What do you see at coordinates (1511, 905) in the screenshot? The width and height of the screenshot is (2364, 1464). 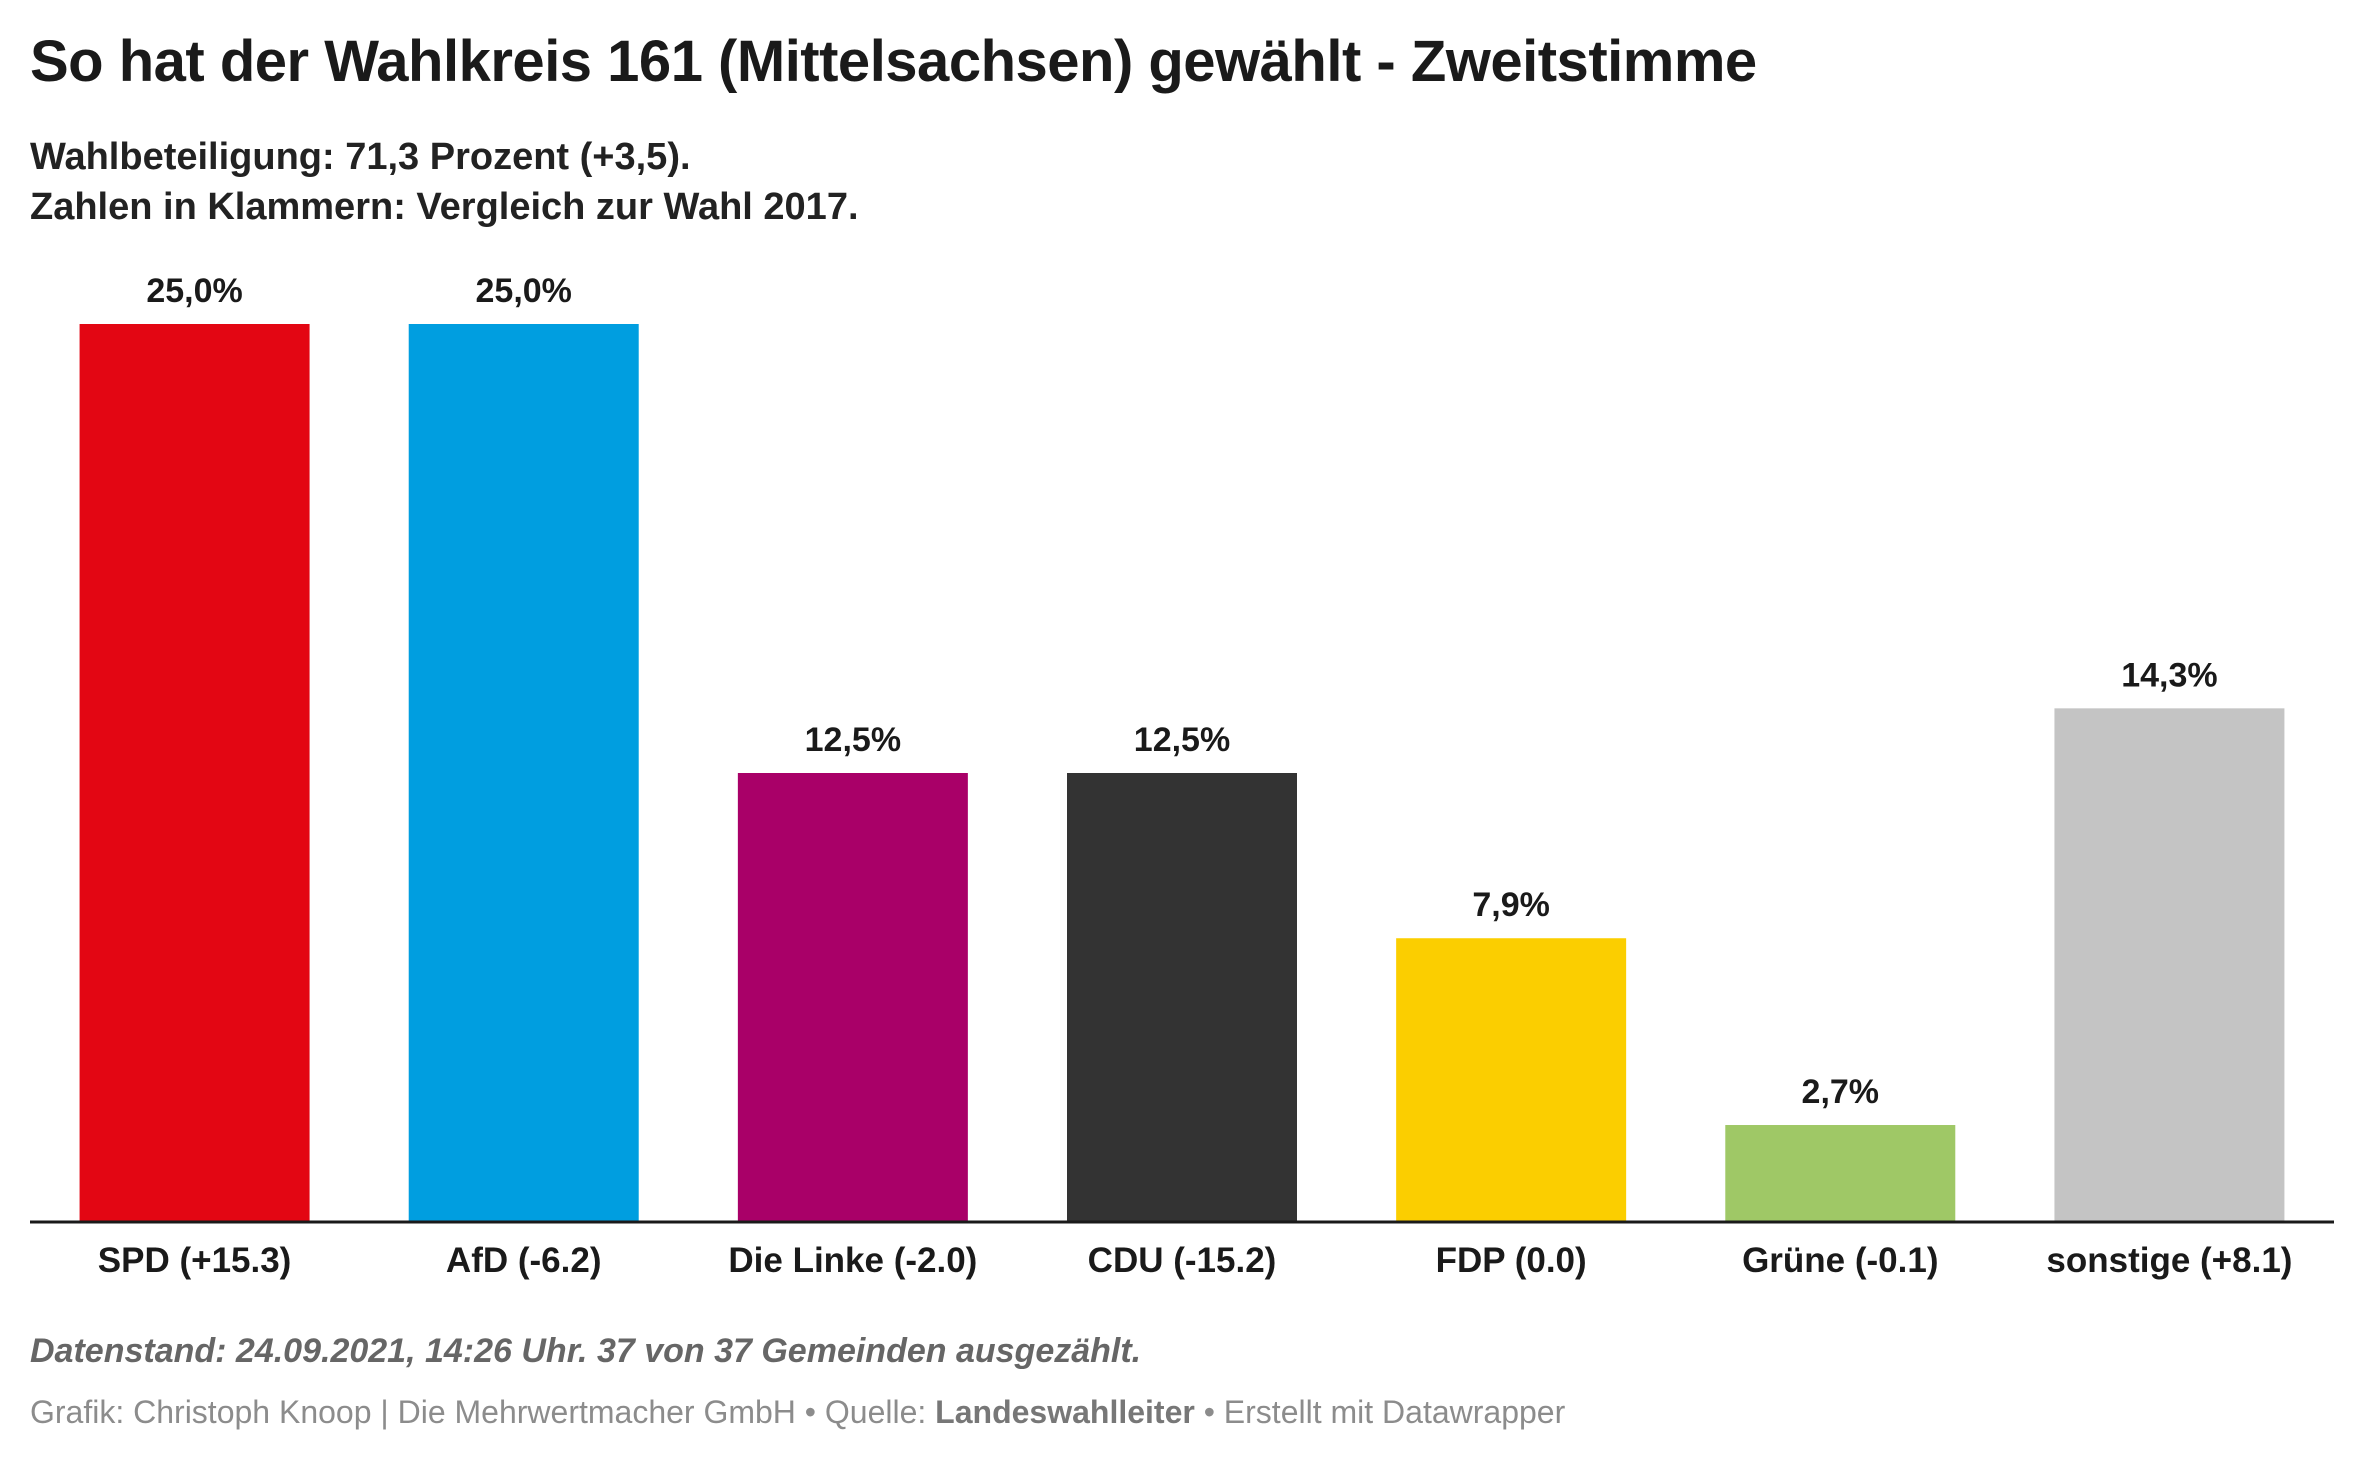 I see `bar-value-label: 7,9%` at bounding box center [1511, 905].